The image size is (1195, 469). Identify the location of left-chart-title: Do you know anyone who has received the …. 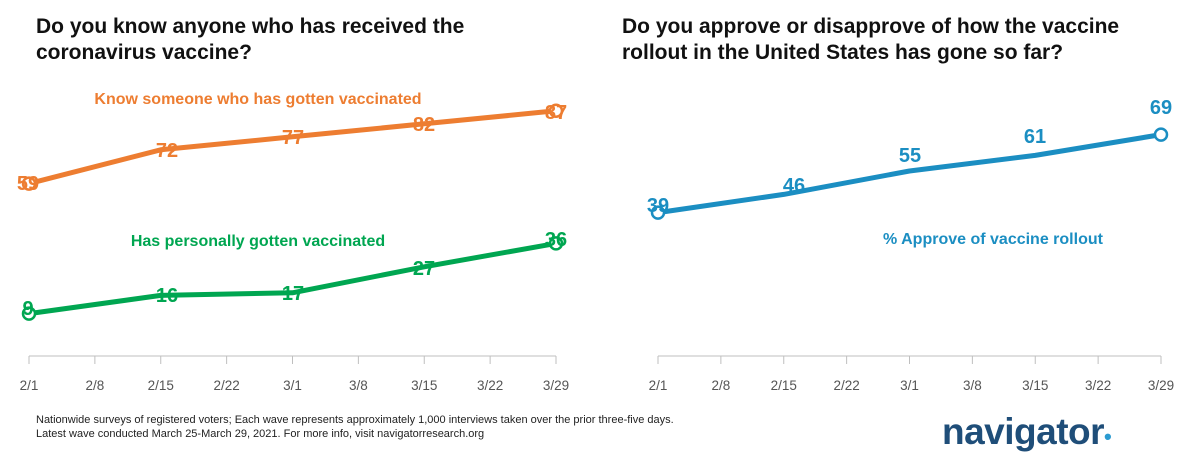
(250, 39).